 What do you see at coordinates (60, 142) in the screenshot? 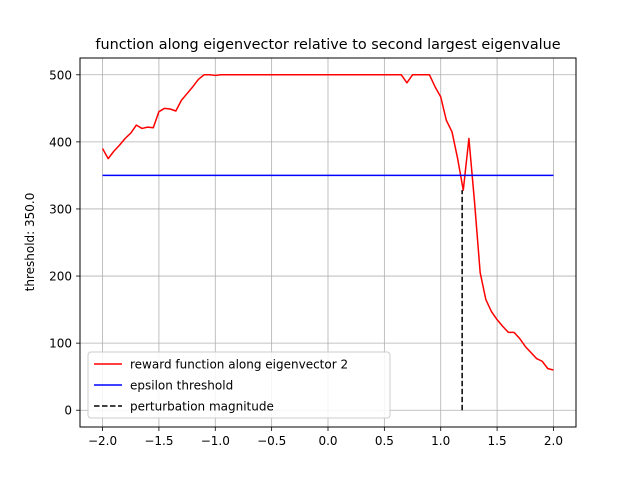
I see `y-tick-label-4: 400` at bounding box center [60, 142].